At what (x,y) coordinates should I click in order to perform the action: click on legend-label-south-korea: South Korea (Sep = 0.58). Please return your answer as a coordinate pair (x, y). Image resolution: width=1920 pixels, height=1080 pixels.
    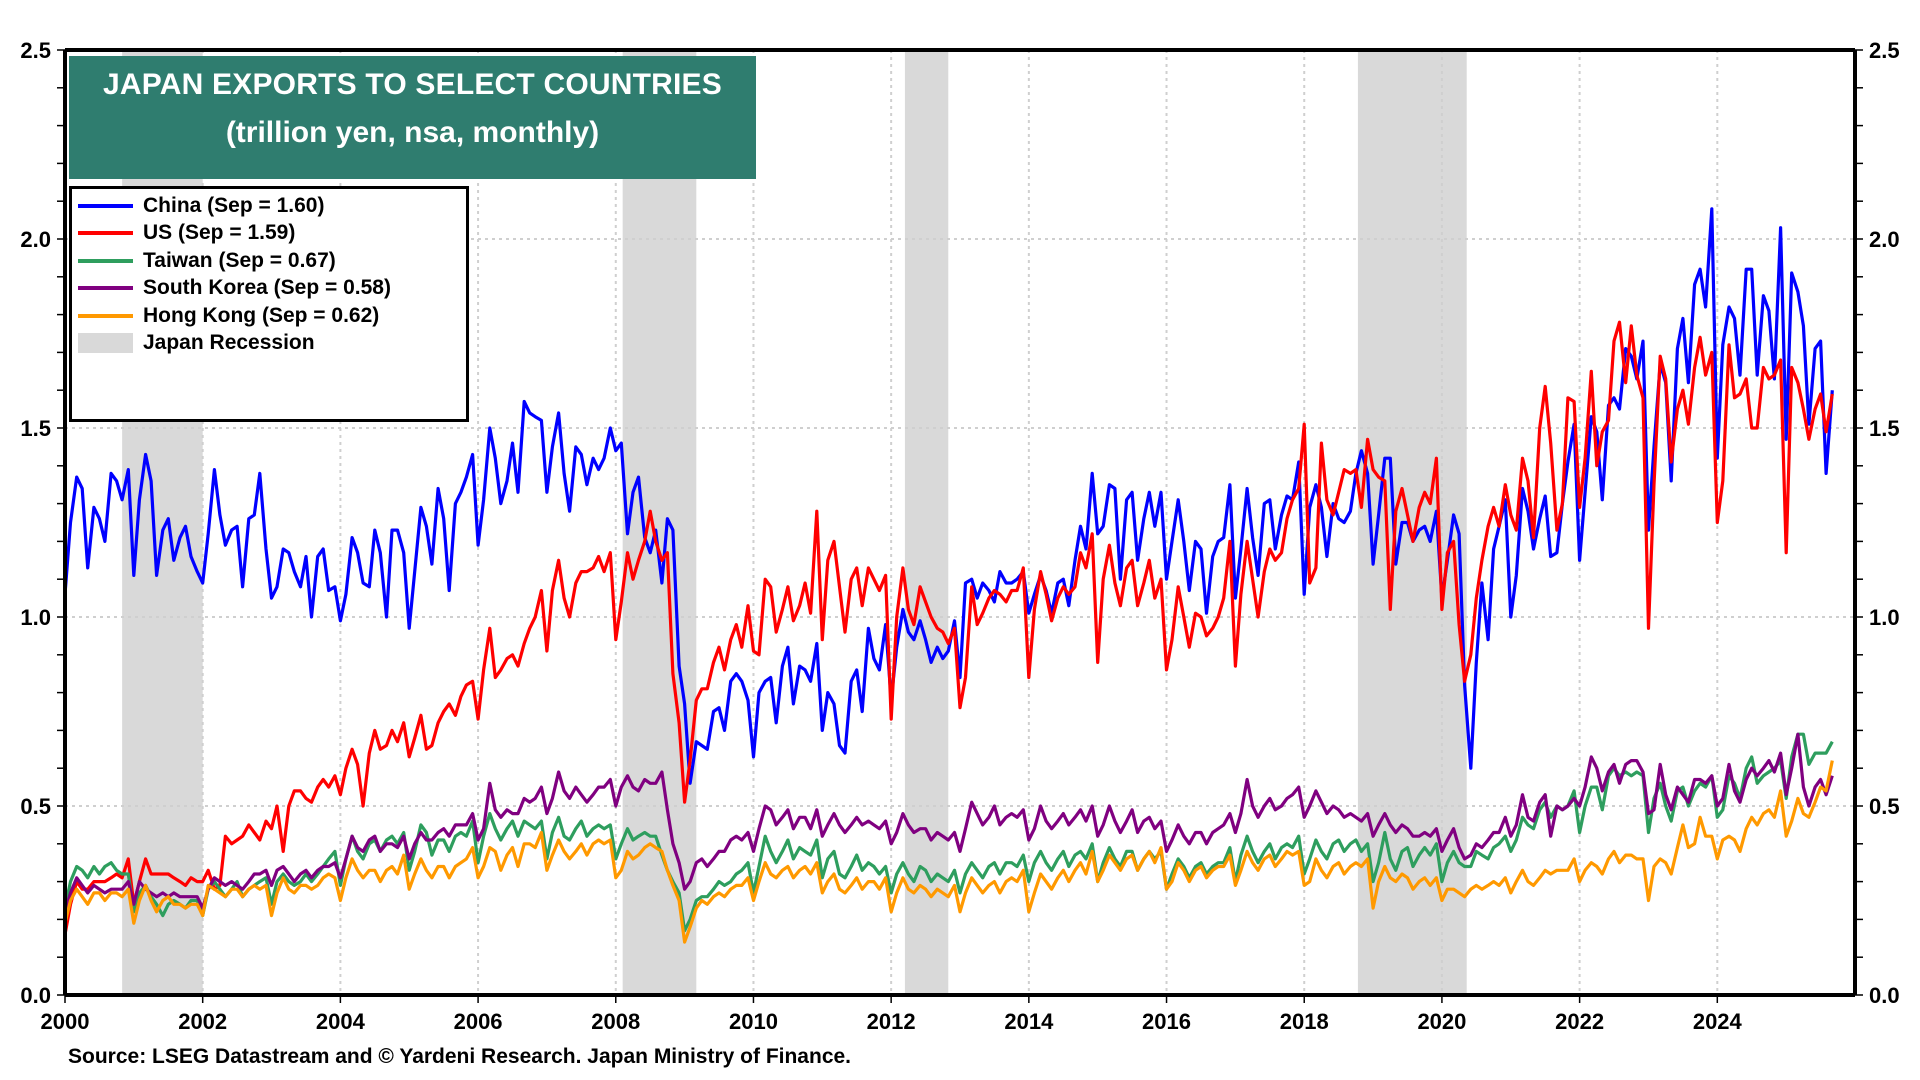
    Looking at the image, I should click on (267, 288).